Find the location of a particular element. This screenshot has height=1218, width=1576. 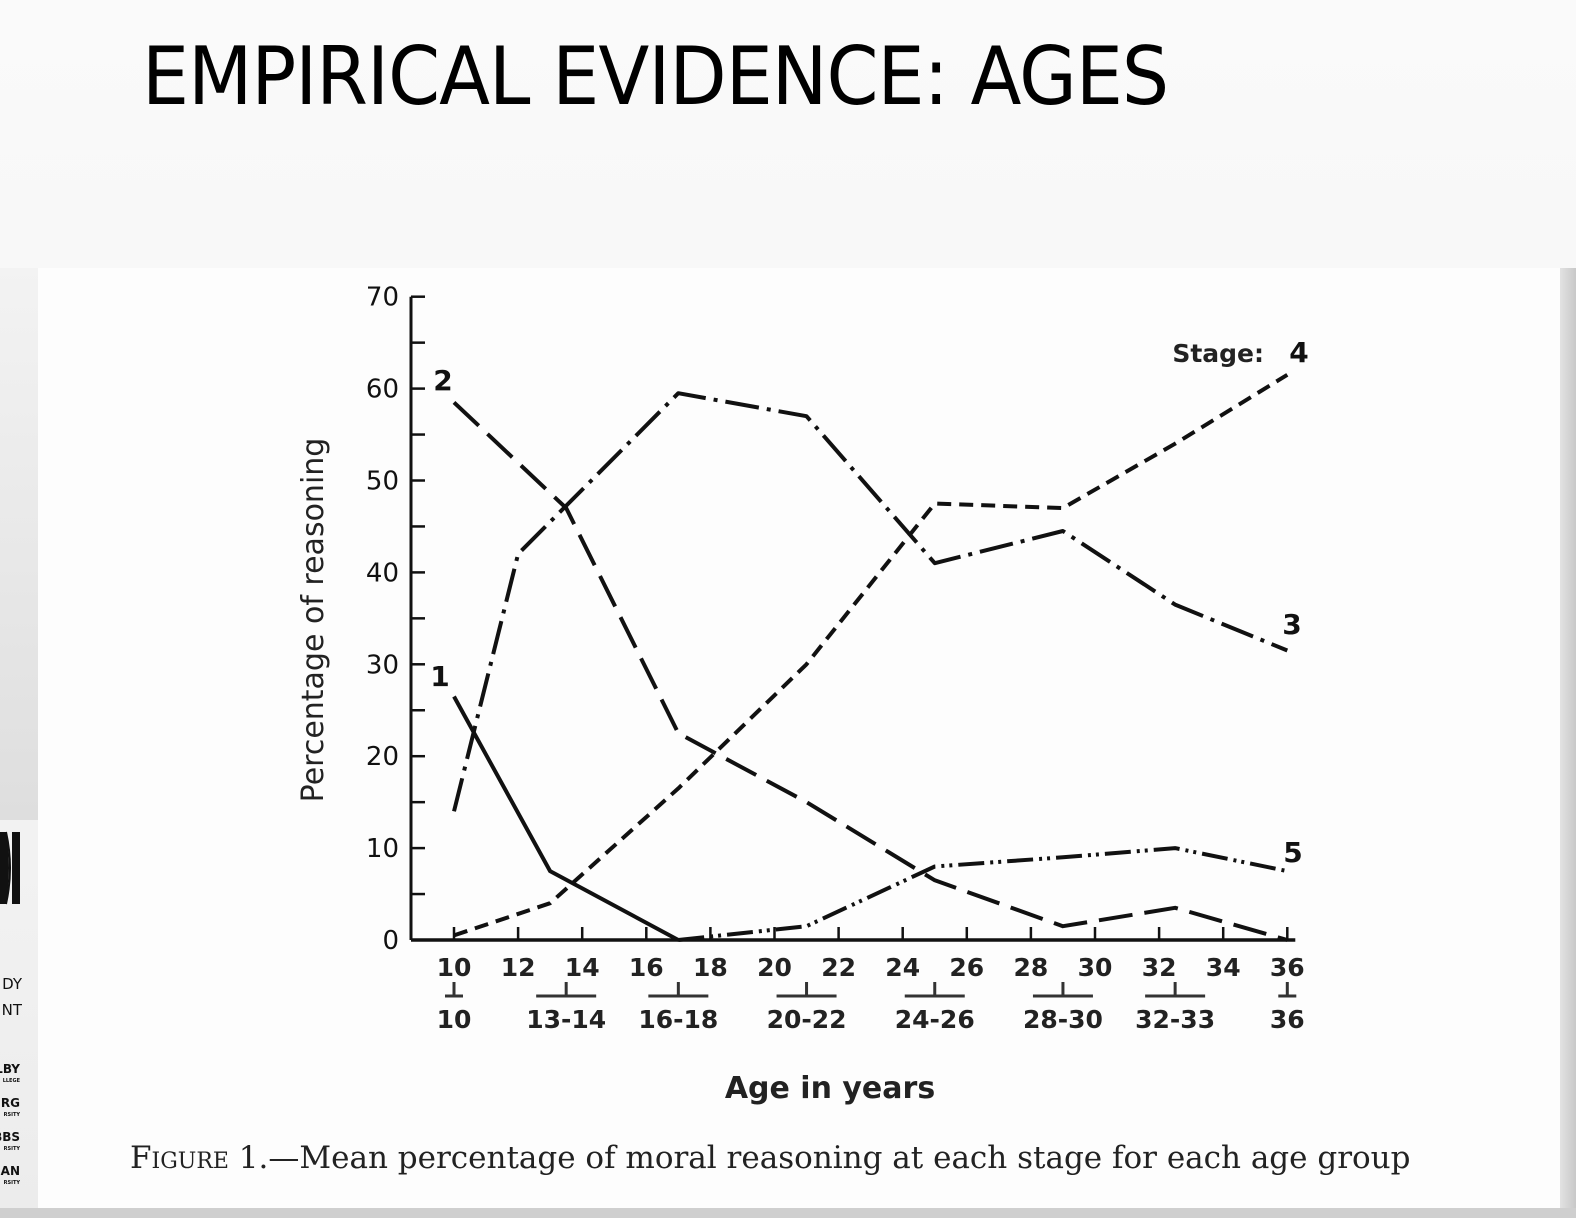

series-label-stage-5: 5 is located at coordinates (1292, 852).